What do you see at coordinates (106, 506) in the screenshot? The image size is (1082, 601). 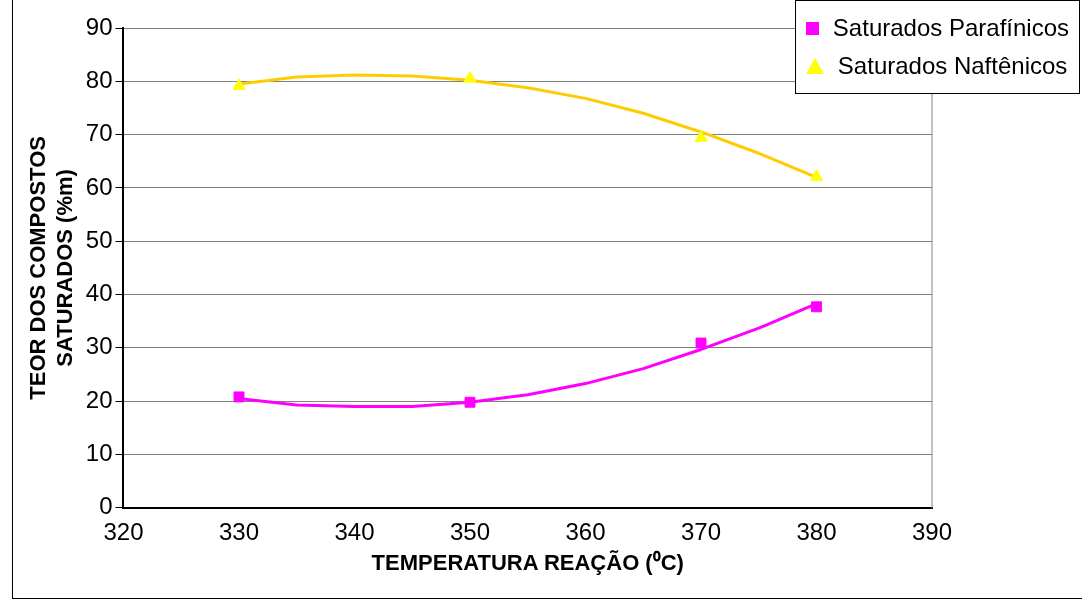 I see `y-tick-label: 0` at bounding box center [106, 506].